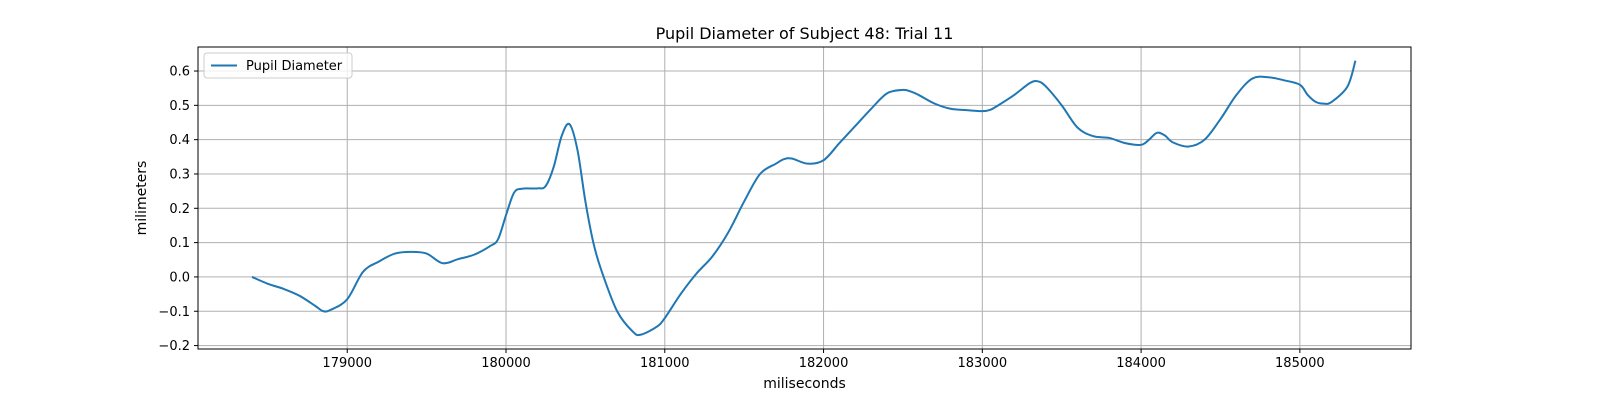 The image size is (1600, 400). I want to click on legend-box, so click(278, 65).